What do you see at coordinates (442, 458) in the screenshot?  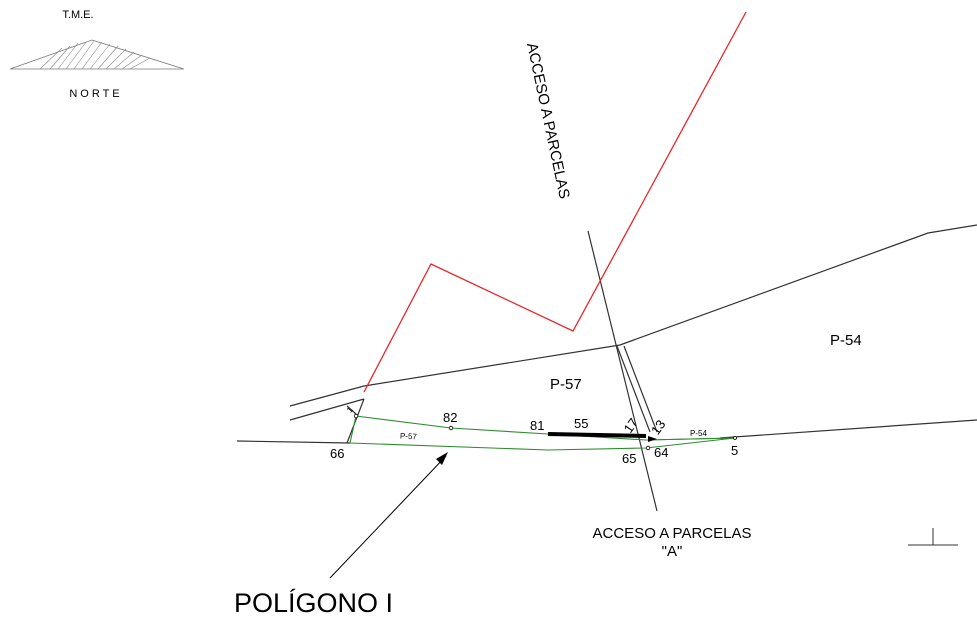 I see `polygon-pointer-arrow-icon` at bounding box center [442, 458].